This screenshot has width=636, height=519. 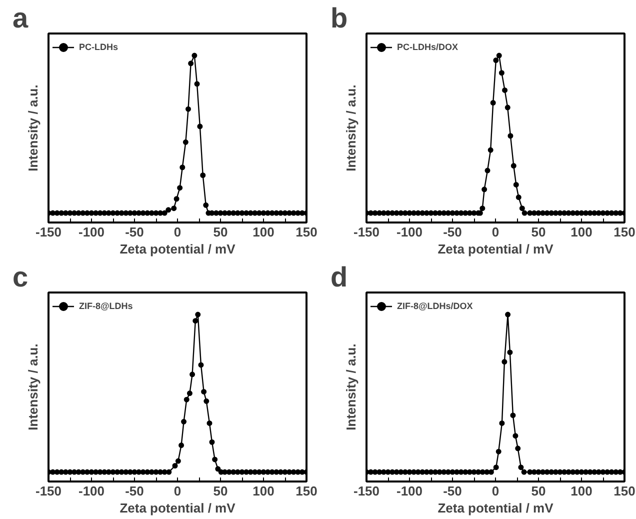 What do you see at coordinates (427, 47) in the screenshot?
I see `legend-label: PC-LDHs/DOX` at bounding box center [427, 47].